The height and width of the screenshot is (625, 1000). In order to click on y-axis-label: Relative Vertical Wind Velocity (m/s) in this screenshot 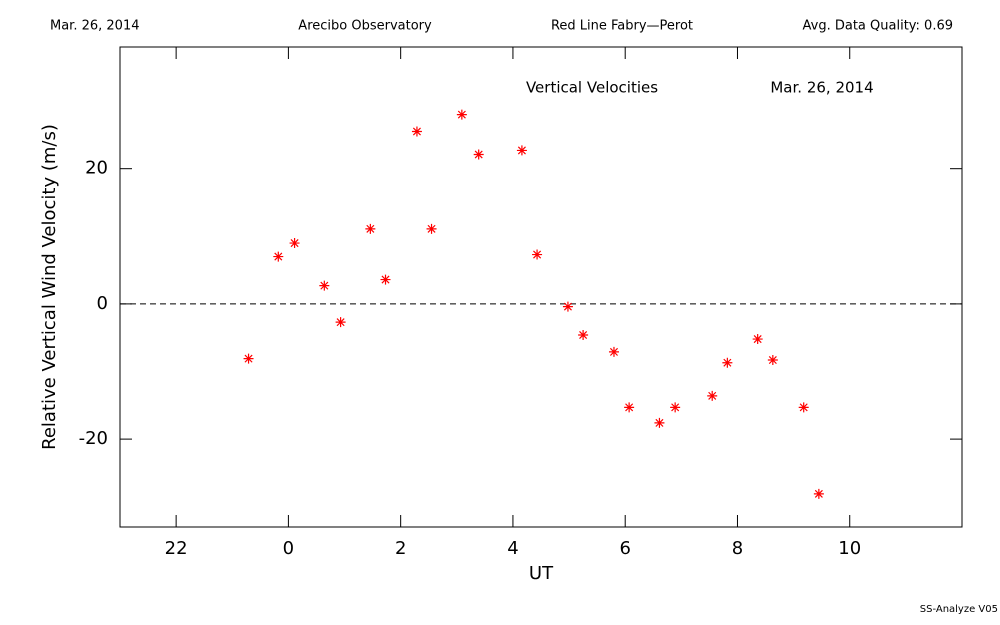, I will do `click(49, 287)`.